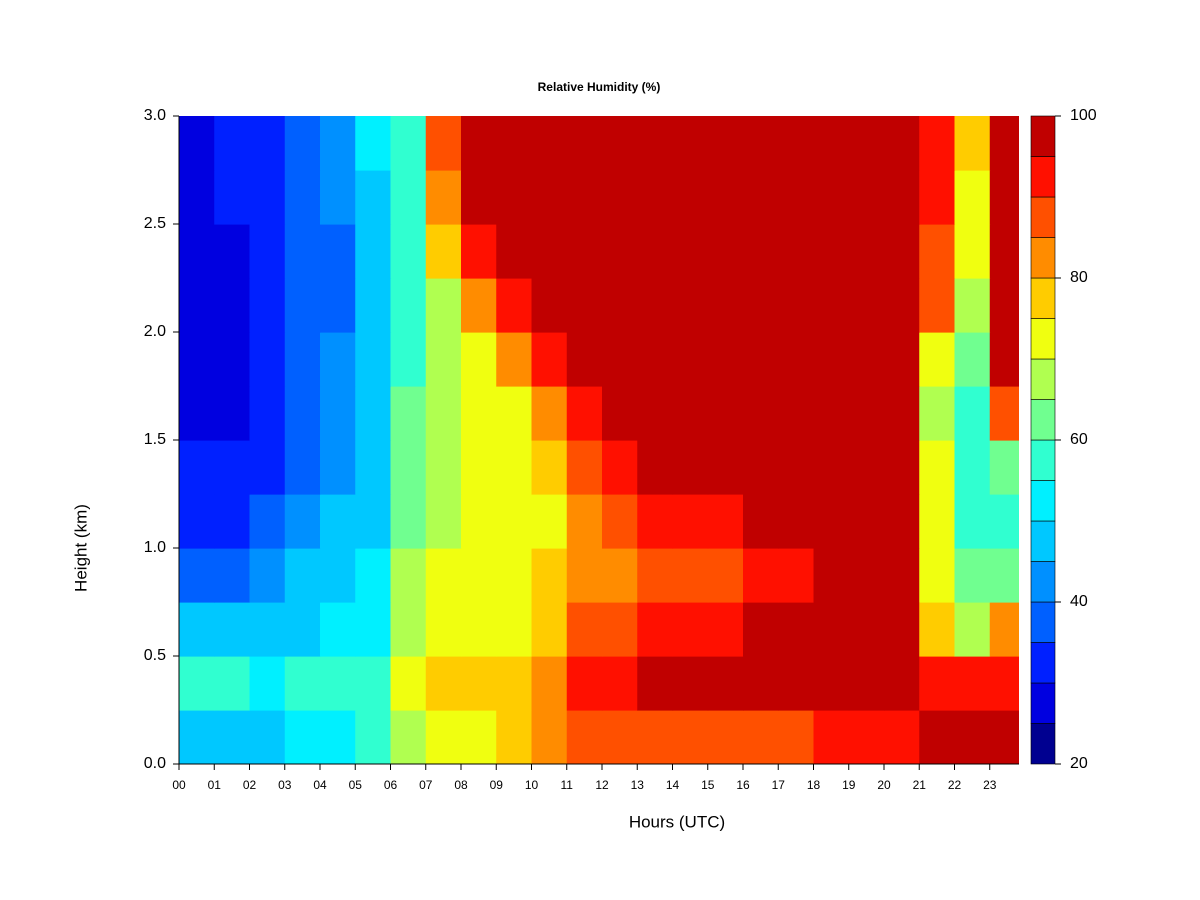  Describe the element at coordinates (320, 785) in the screenshot. I see `x-tick-label: 04` at that location.